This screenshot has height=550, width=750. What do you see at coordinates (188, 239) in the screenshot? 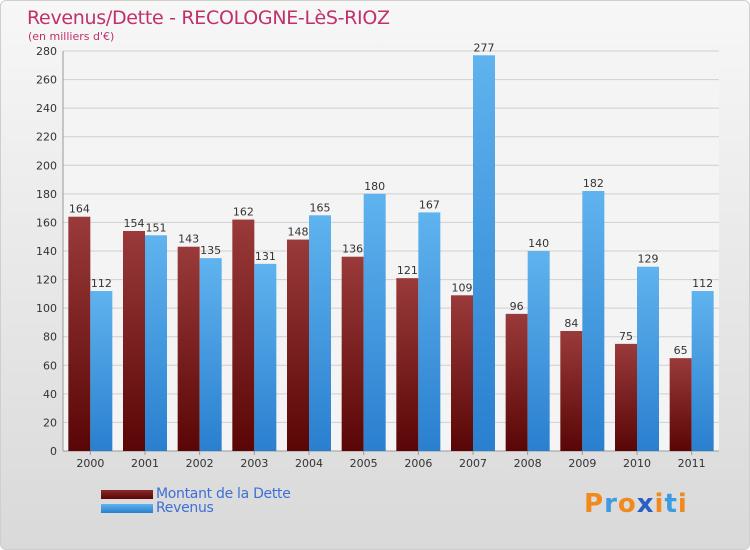
I see `data-label: 143` at bounding box center [188, 239].